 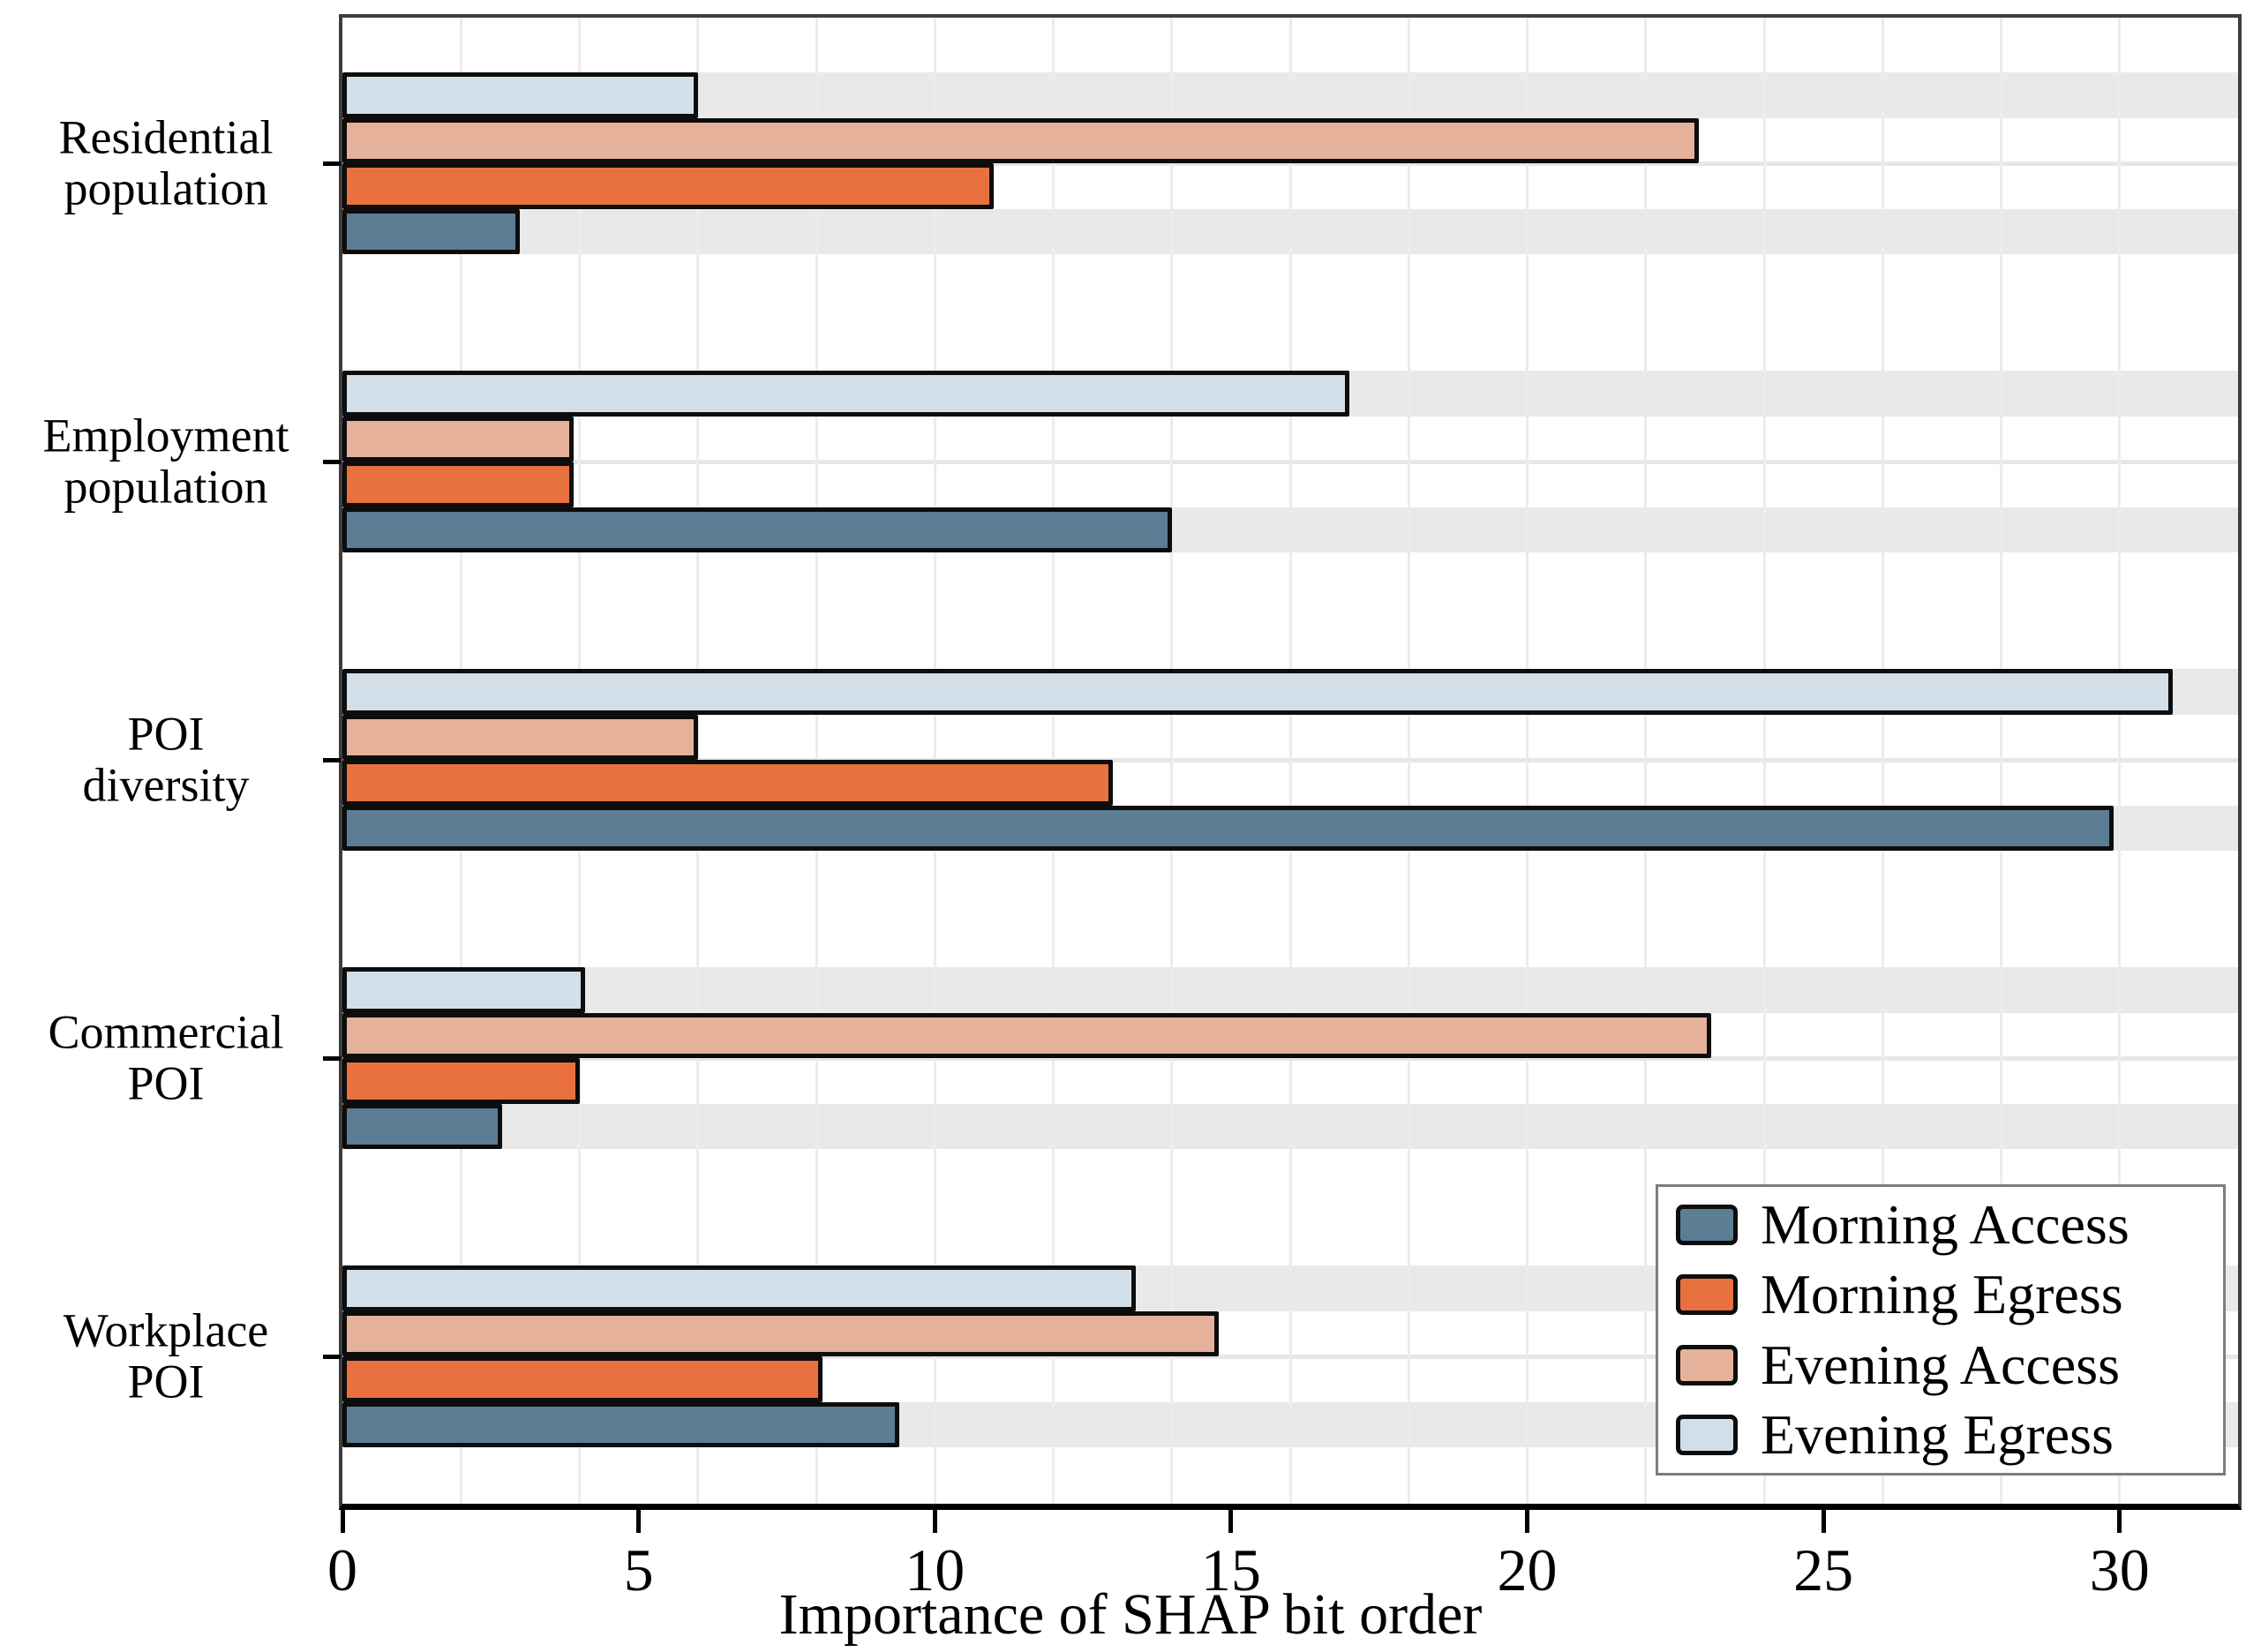 I want to click on category-label: Employment population, so click(x=165, y=462).